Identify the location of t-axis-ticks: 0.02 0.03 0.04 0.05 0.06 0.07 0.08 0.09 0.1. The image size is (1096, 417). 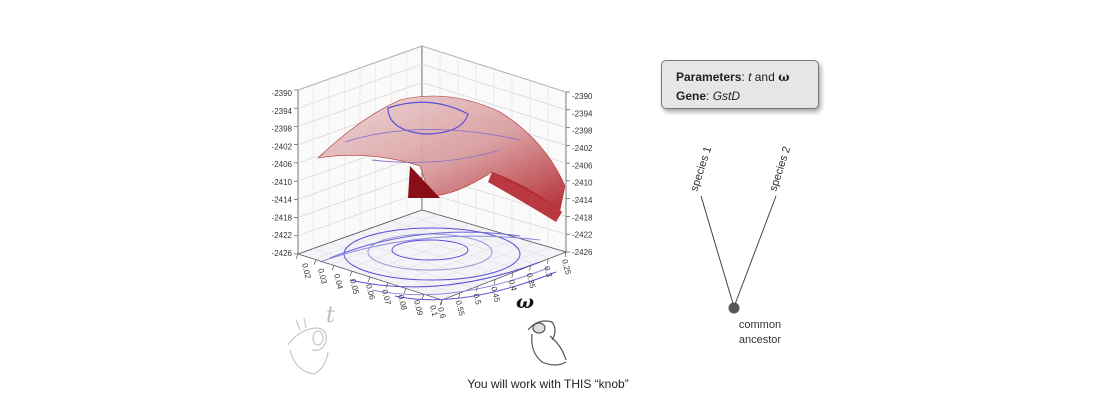
(369, 285).